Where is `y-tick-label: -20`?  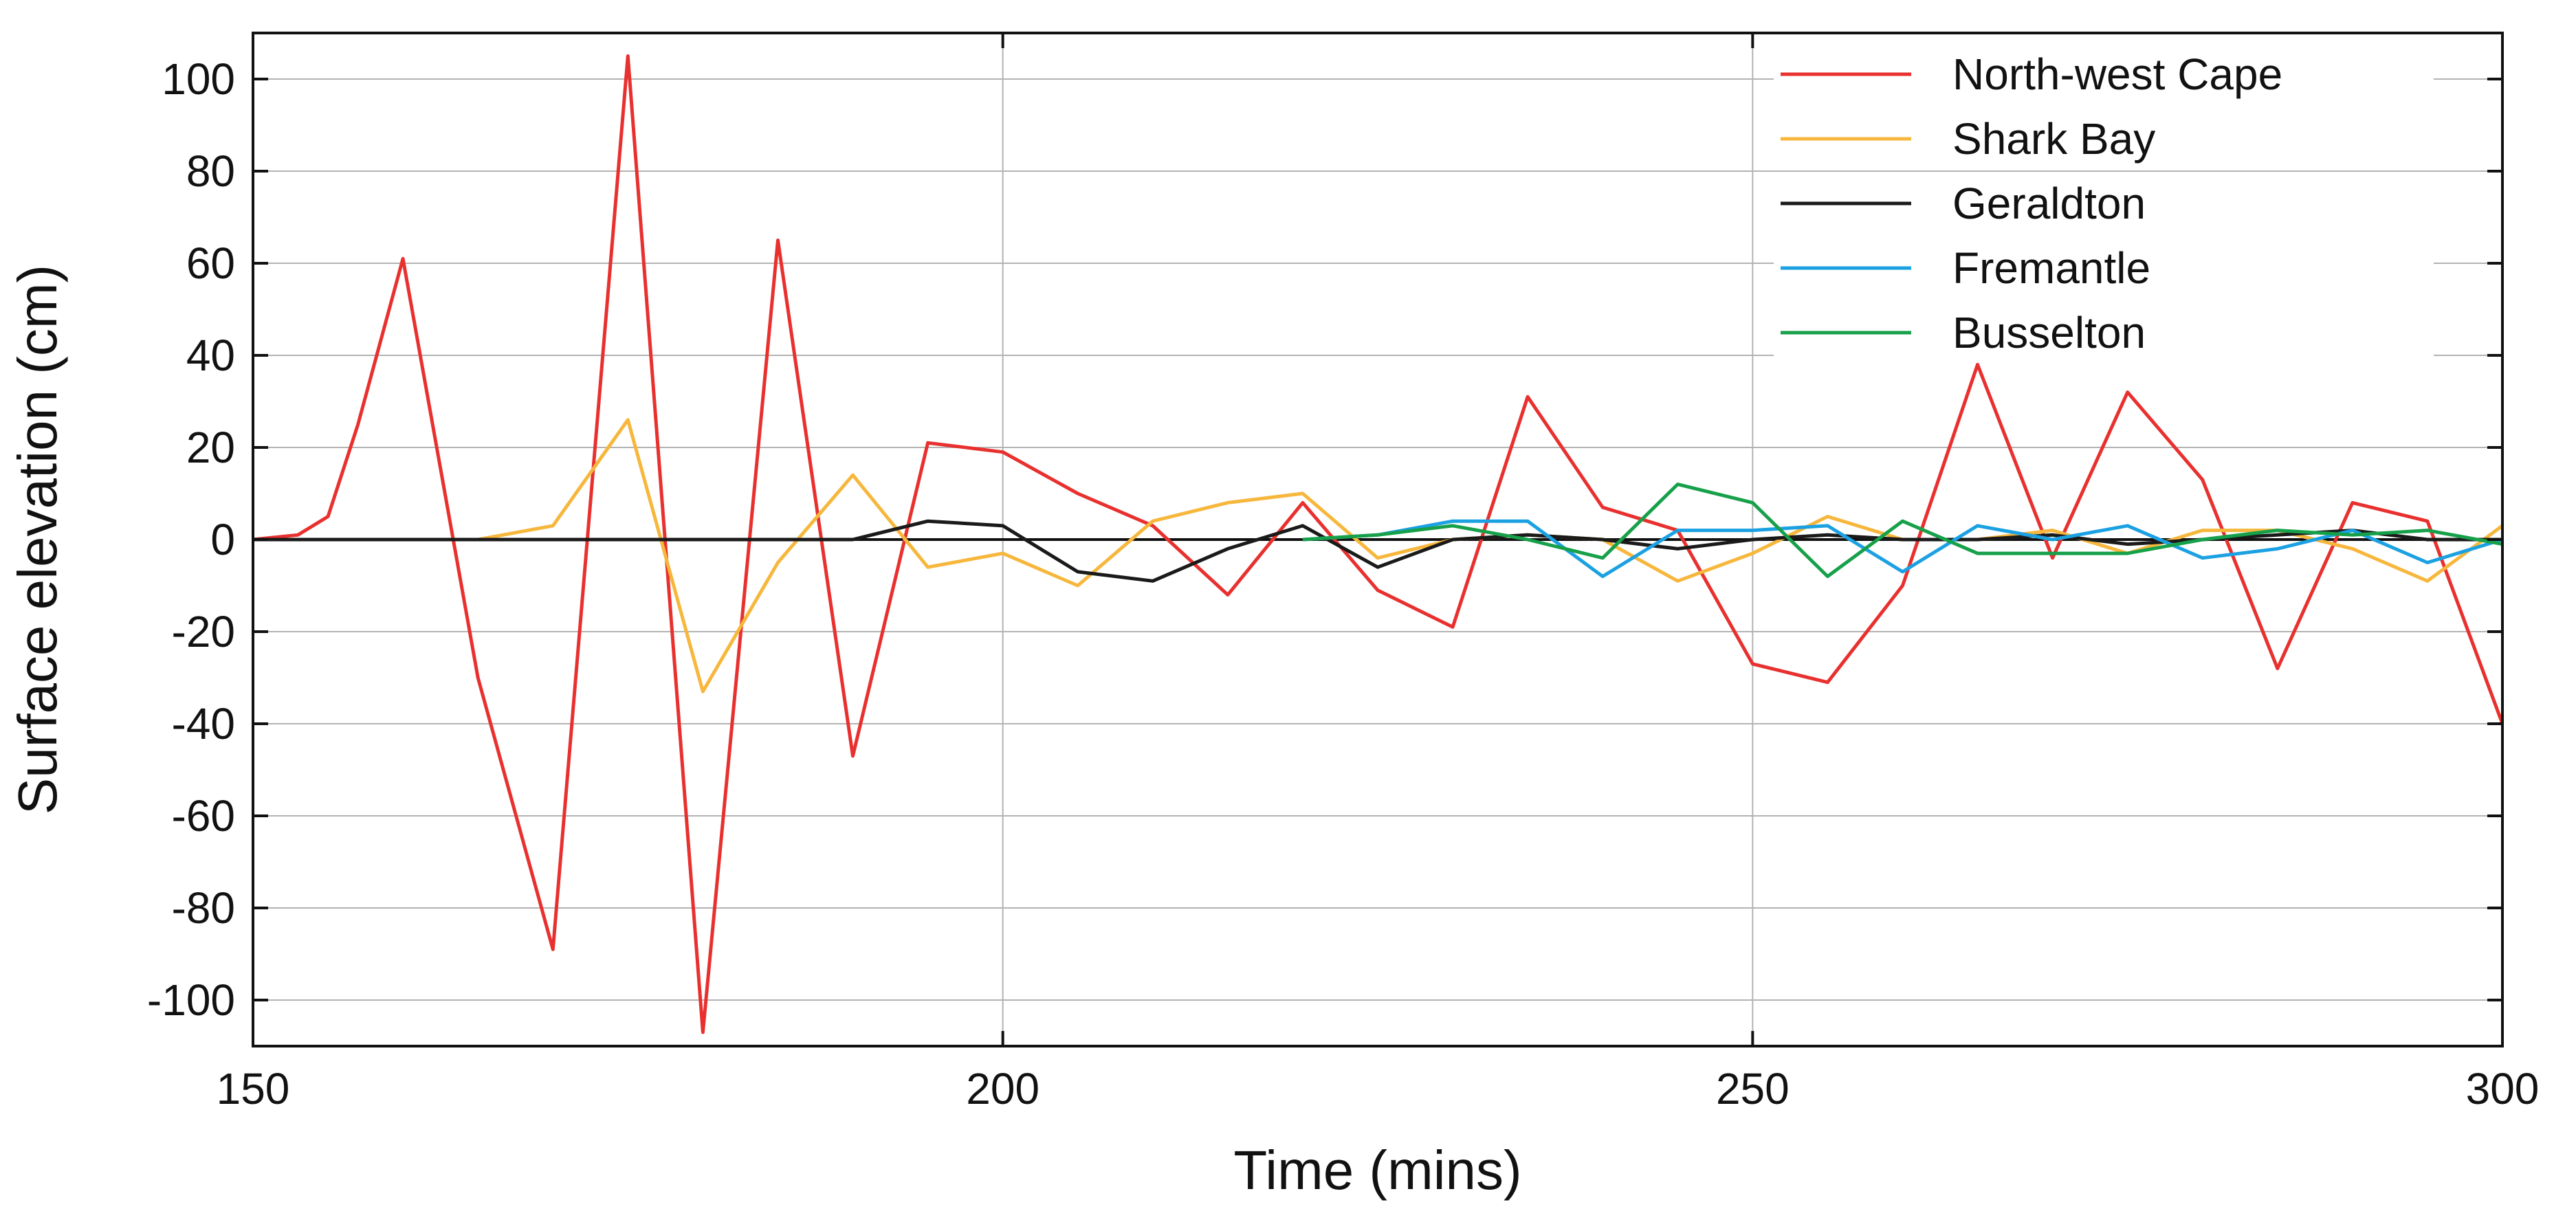
y-tick-label: -20 is located at coordinates (204, 631).